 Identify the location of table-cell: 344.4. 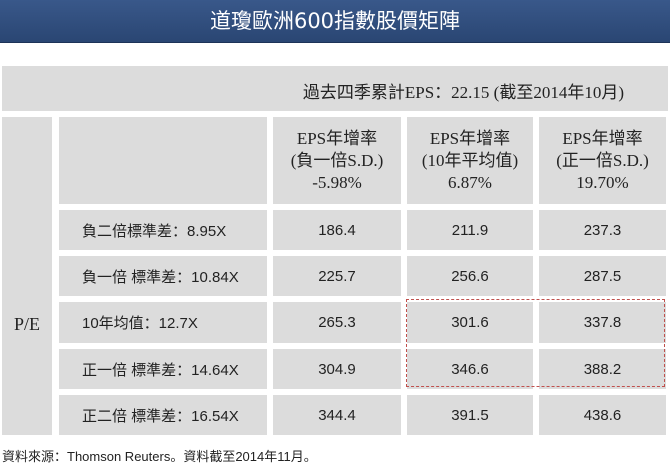
(337, 415).